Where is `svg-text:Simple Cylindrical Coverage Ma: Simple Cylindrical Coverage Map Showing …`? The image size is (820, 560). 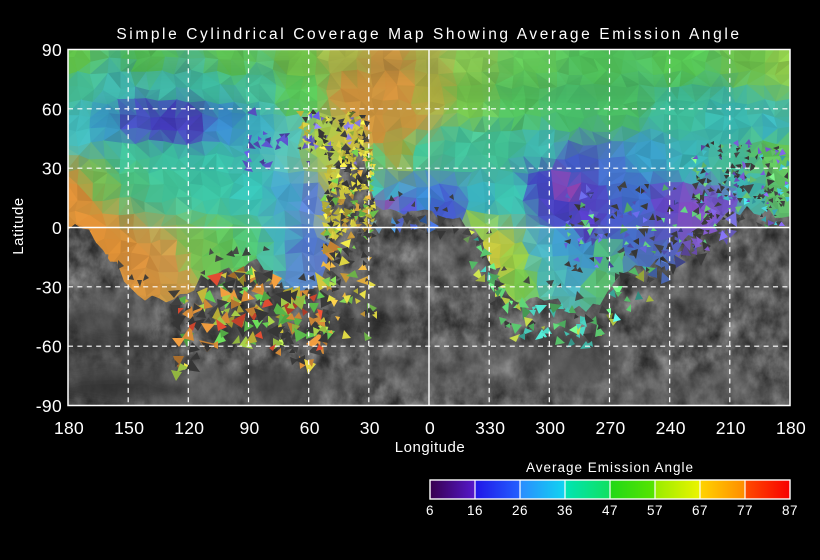
svg-text:Simple Cylindrical Coverage Ma: Simple Cylindrical Coverage Map Showing … is located at coordinates (428, 34).